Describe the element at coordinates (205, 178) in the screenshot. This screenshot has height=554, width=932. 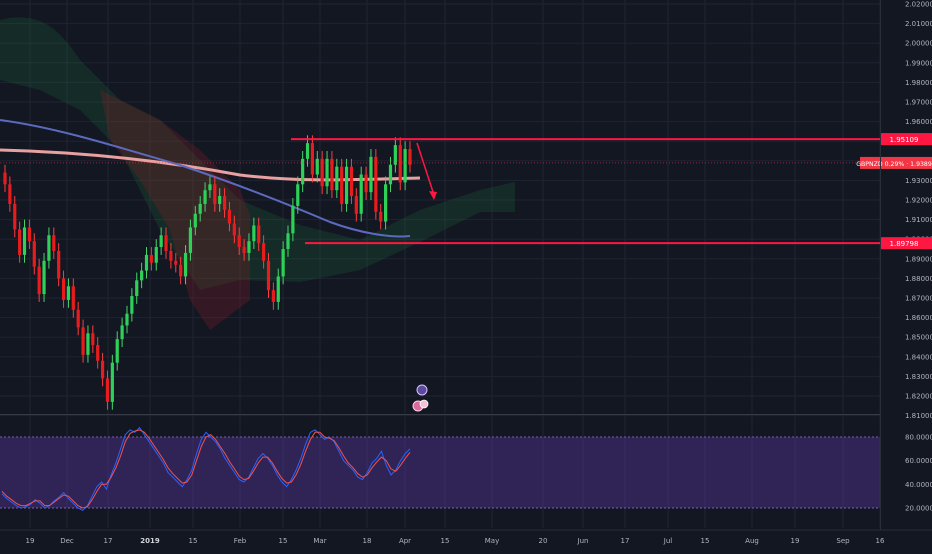
I see `ma-fast-line` at that location.